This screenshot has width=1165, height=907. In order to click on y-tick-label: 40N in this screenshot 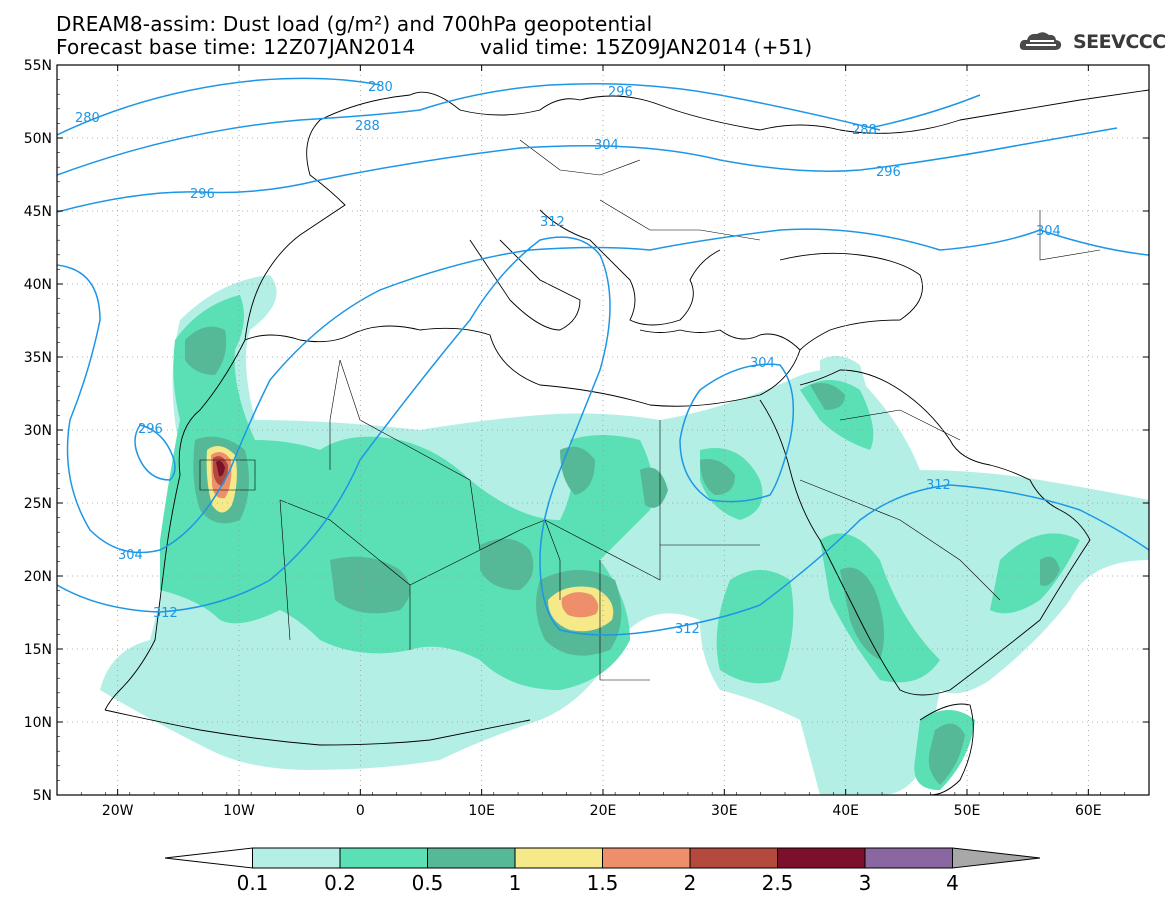, I will do `click(38, 285)`.